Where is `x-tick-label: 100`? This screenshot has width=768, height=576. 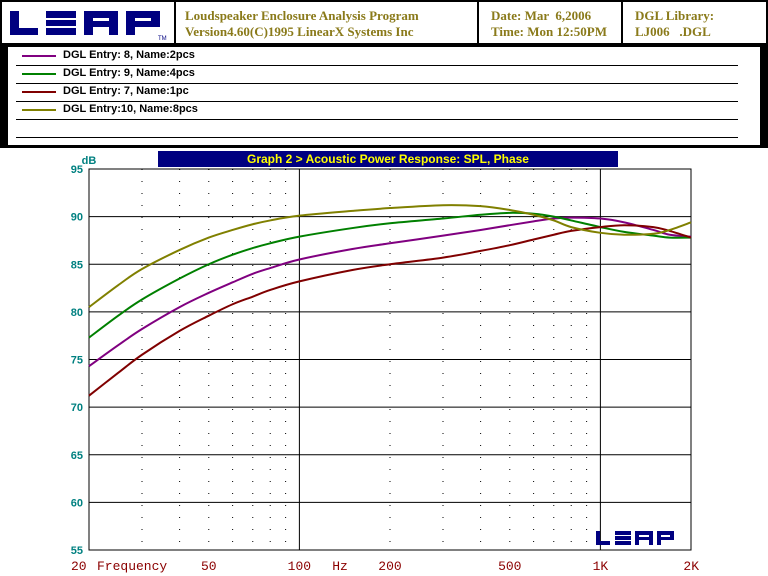 x-tick-label: 100 is located at coordinates (299, 566).